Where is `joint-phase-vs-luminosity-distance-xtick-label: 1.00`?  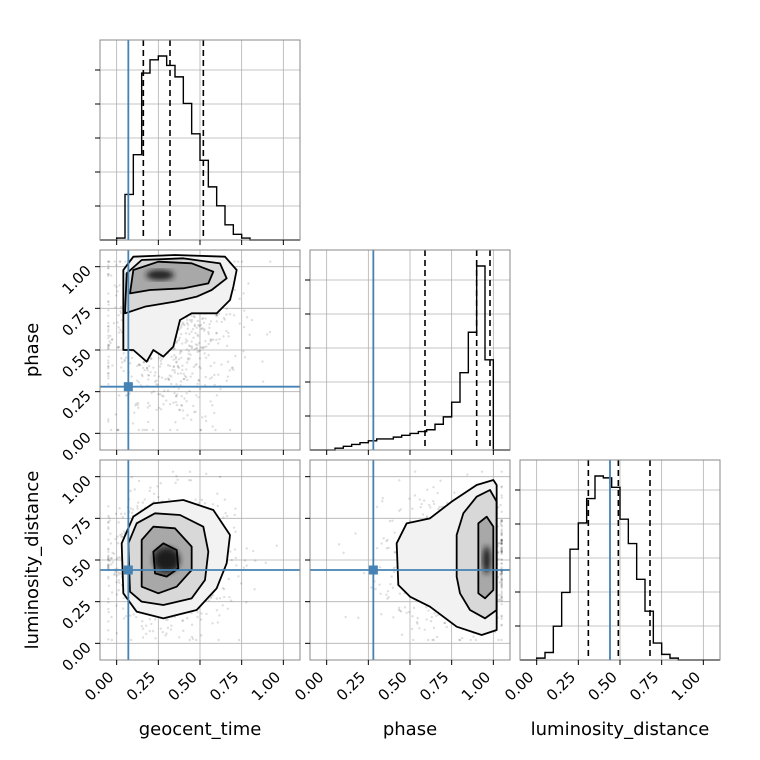 joint-phase-vs-luminosity-distance-xtick-label: 1.00 is located at coordinates (476, 686).